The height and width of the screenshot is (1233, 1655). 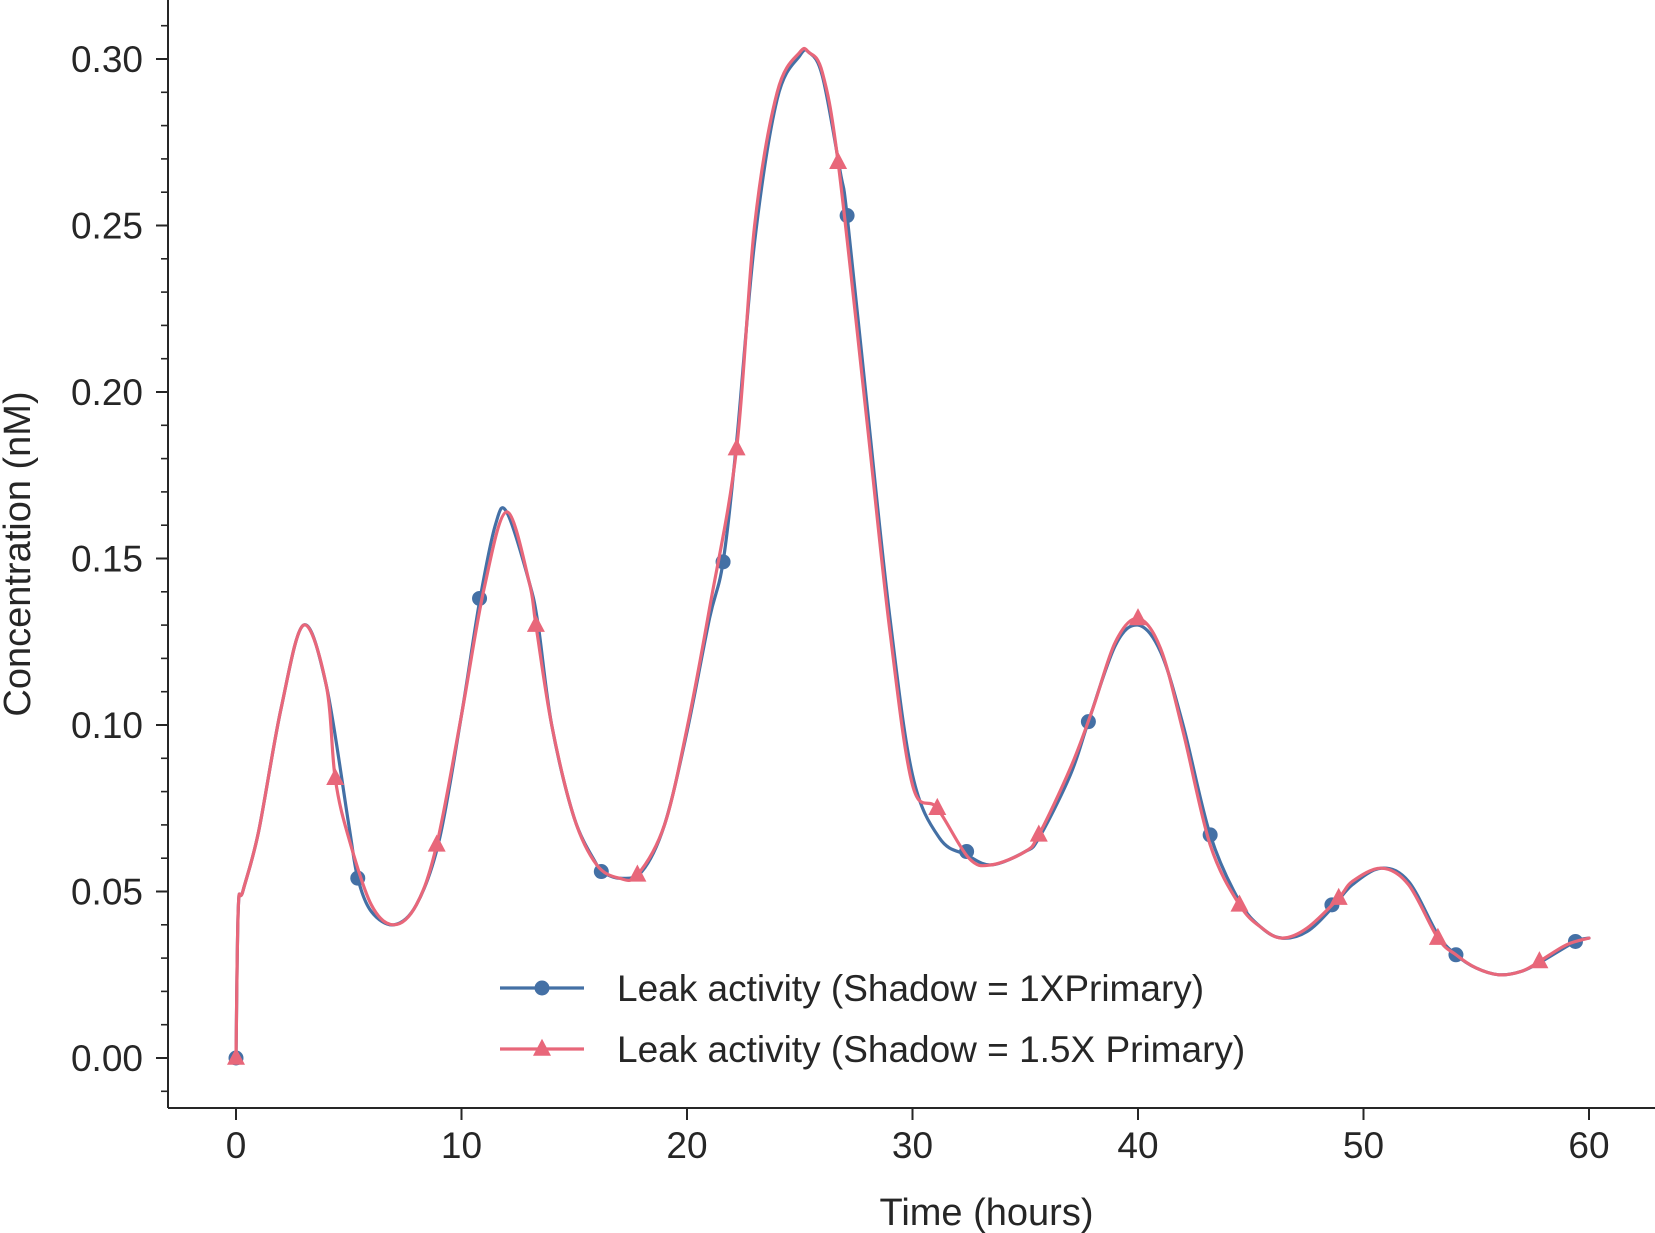 I want to click on y-tick-label: 0.15, so click(x=107, y=559).